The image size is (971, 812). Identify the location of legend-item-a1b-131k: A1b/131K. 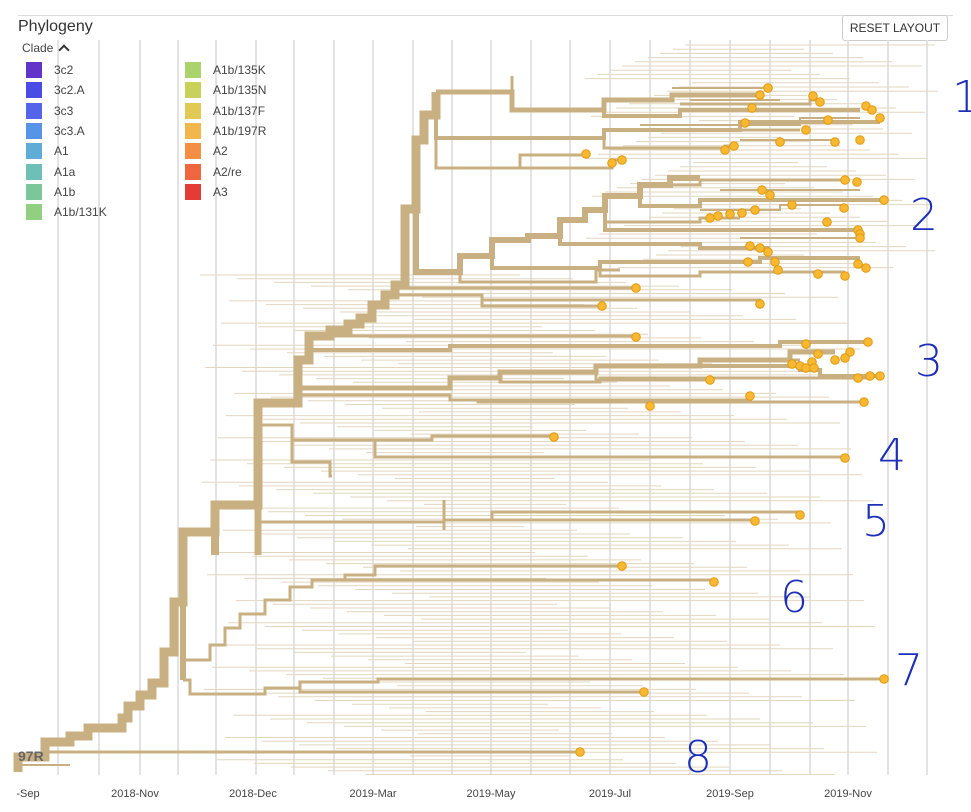
(66, 212).